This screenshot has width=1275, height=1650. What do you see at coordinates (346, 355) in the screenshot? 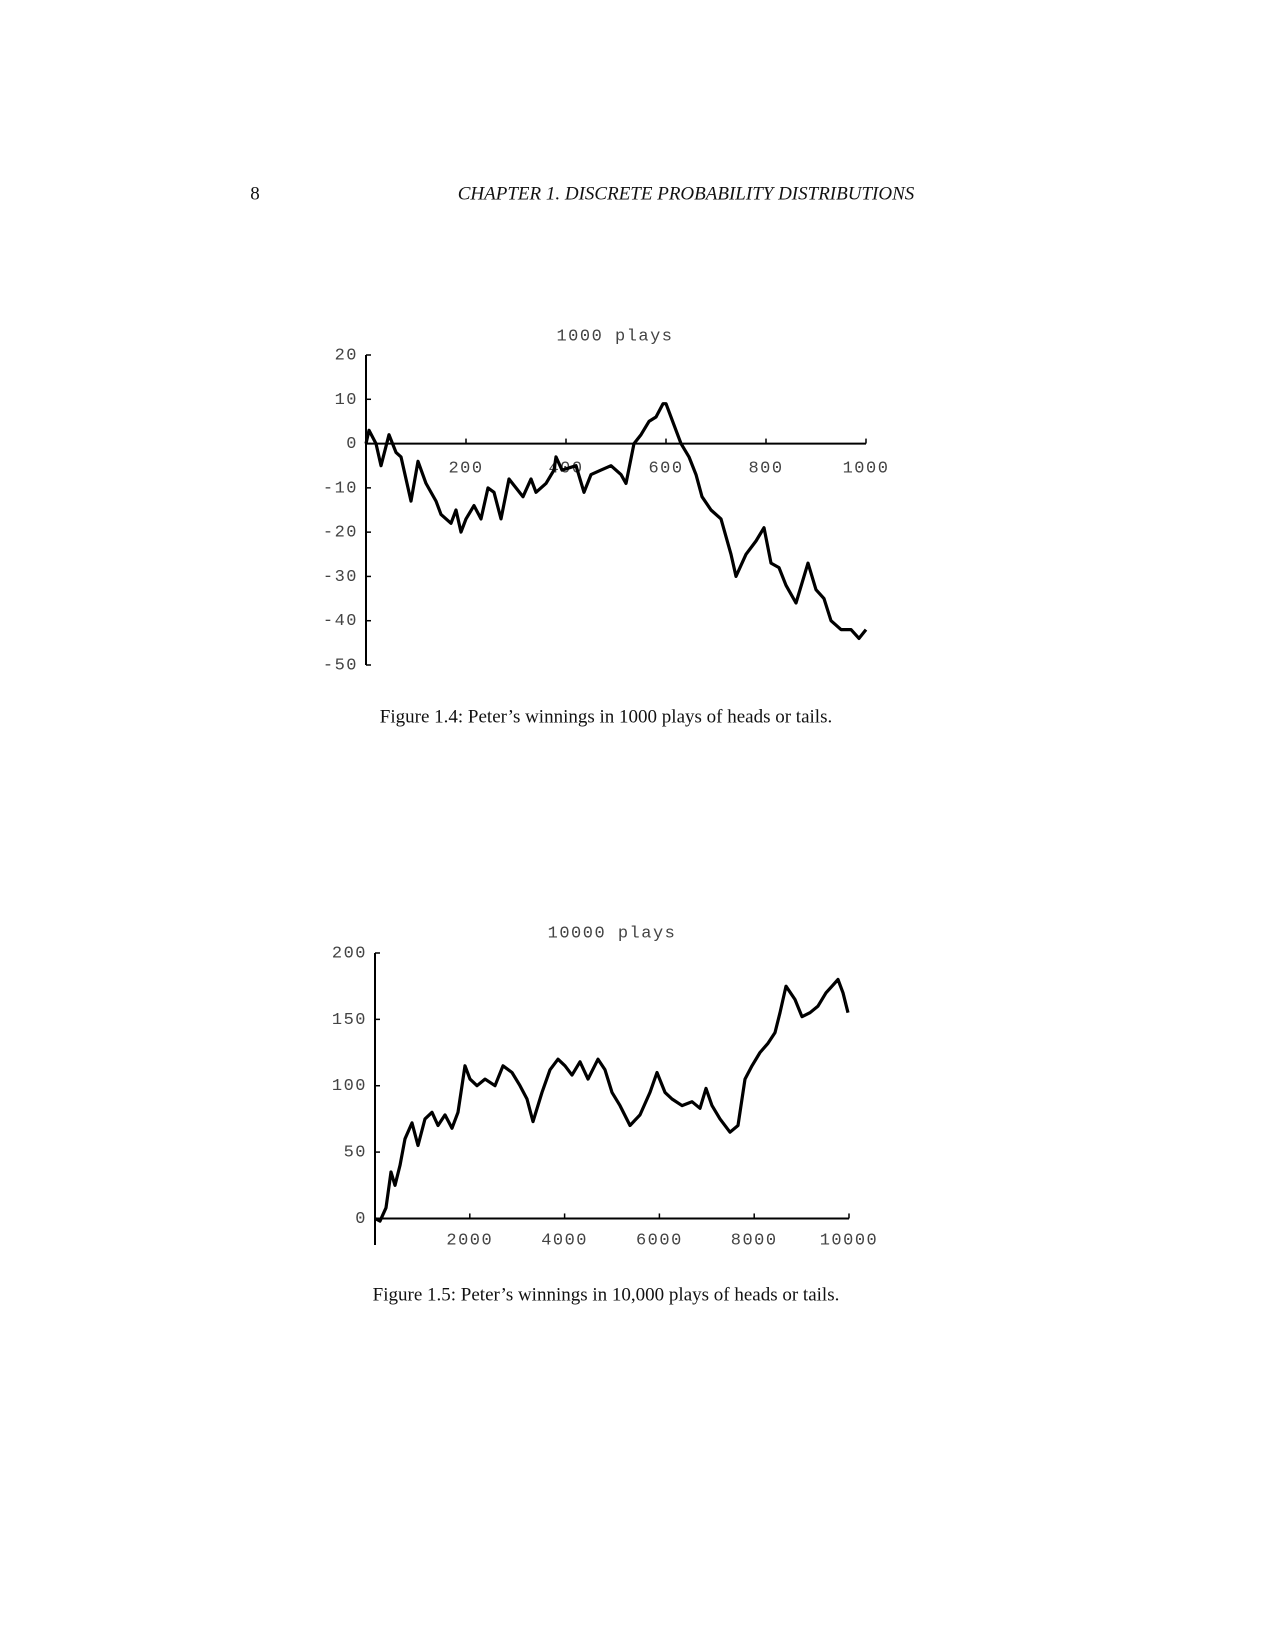
I see `y-tick-label: 20` at bounding box center [346, 355].